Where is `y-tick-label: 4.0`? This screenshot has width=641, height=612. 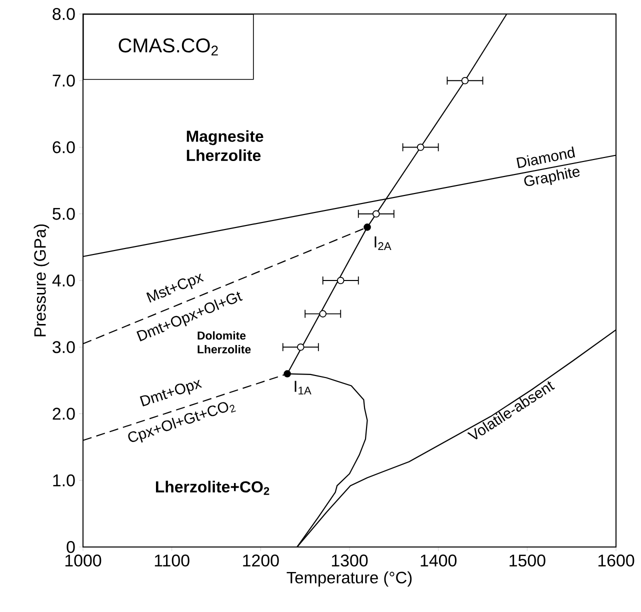
y-tick-label: 4.0 is located at coordinates (63, 280).